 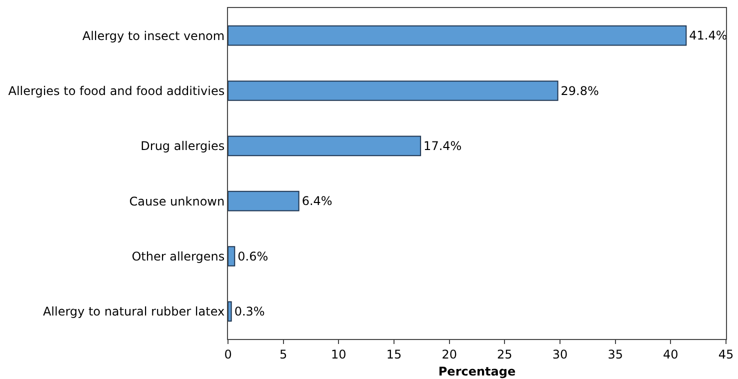 What do you see at coordinates (133, 311) in the screenshot?
I see `y-tick-label: Allergy to natural rubber latex` at bounding box center [133, 311].